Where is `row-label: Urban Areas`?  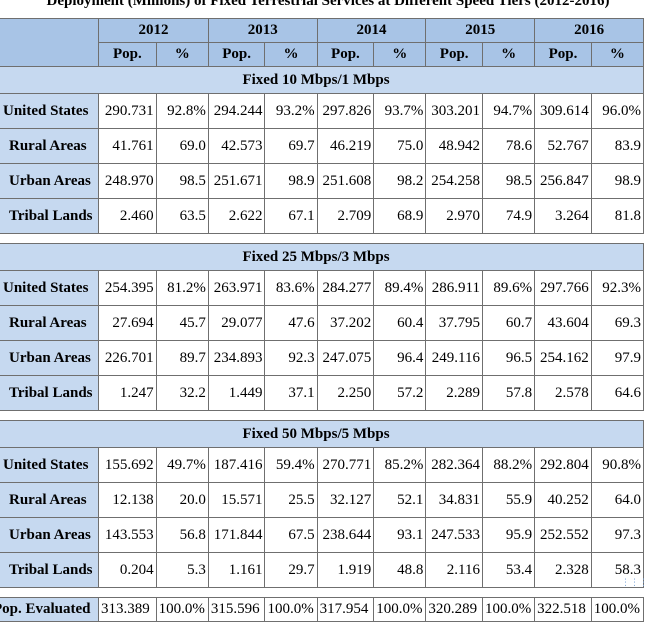
row-label: Urban Areas is located at coordinates (50, 358).